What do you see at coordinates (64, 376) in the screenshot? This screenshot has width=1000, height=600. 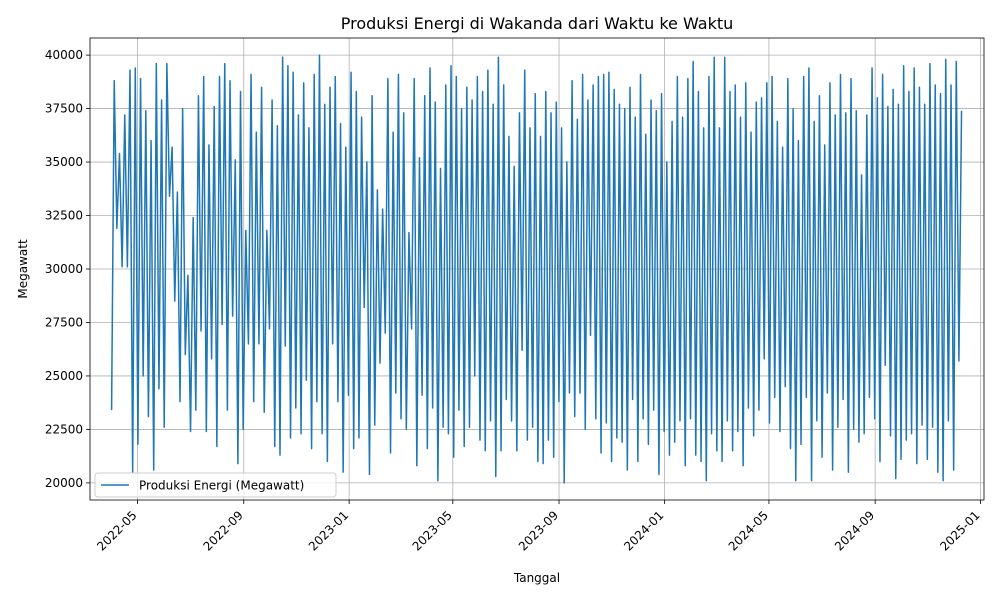 I see `y-tick-label: 25000` at bounding box center [64, 376].